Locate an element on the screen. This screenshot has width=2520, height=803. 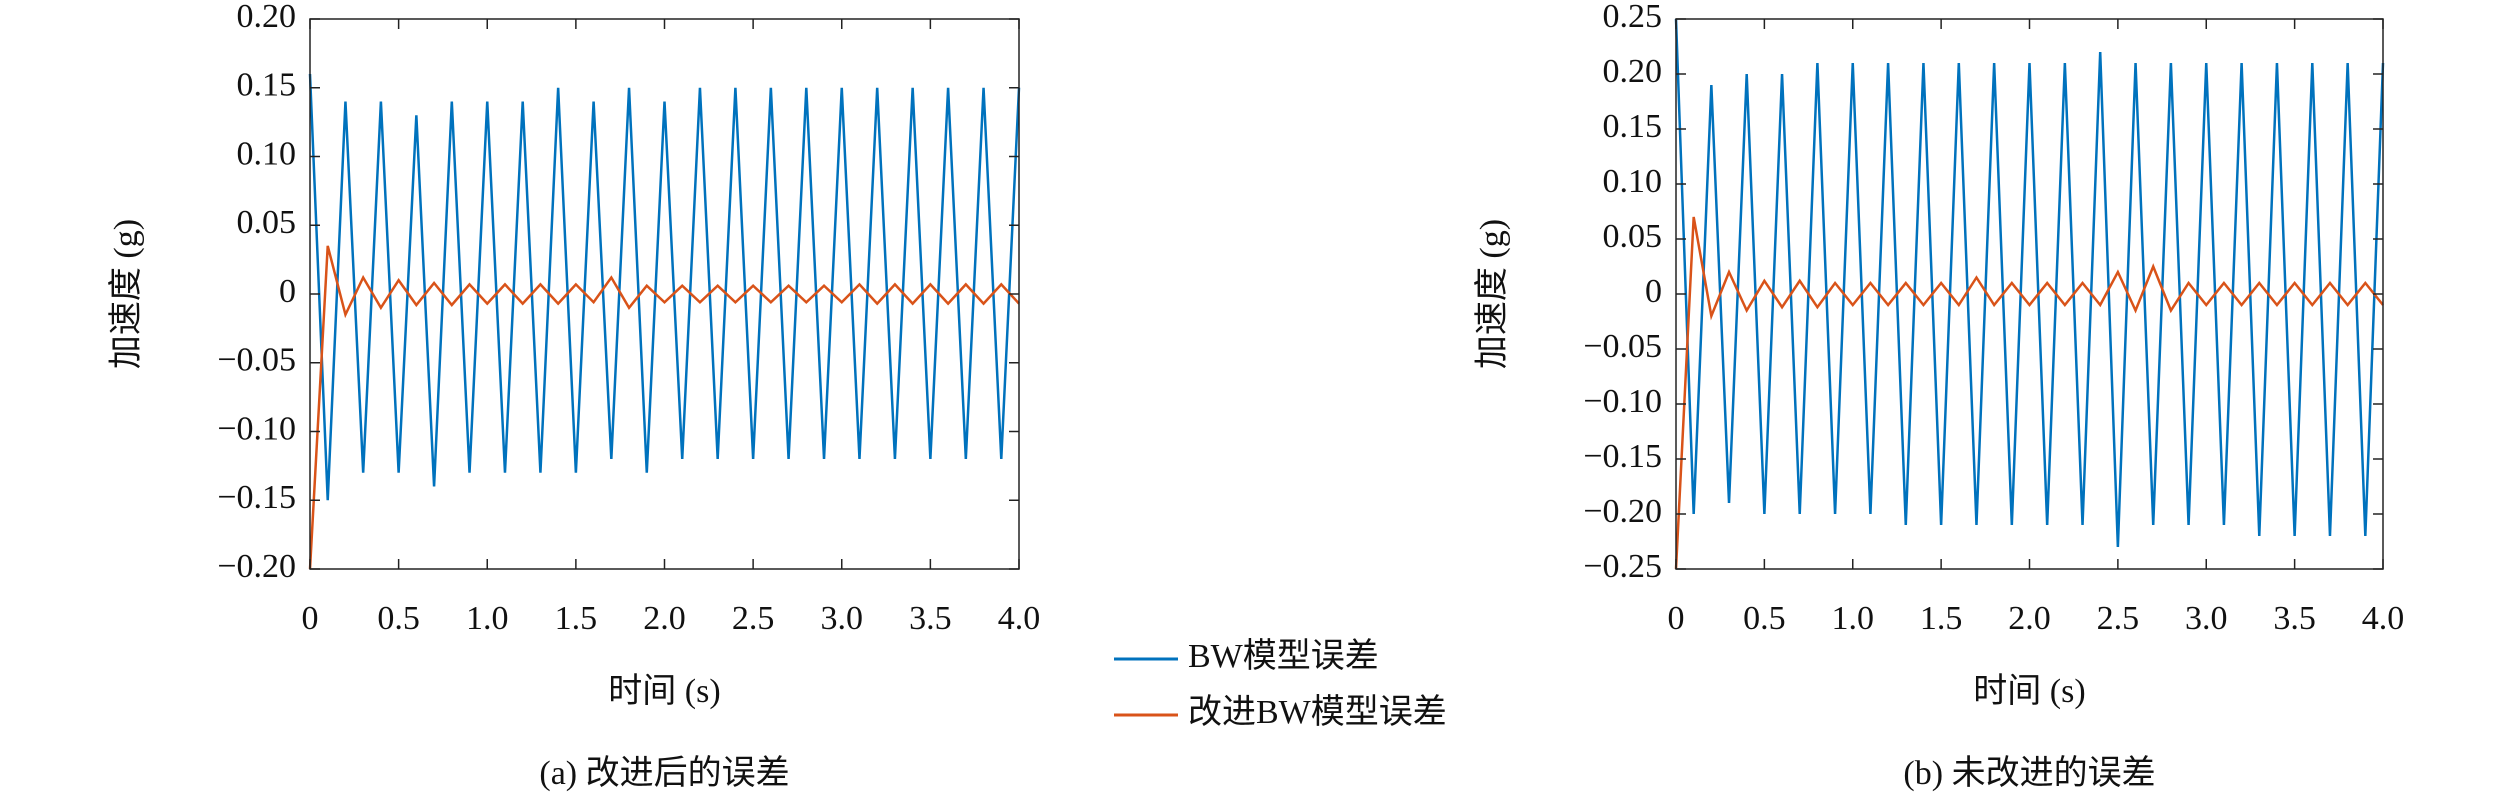
legend-label: BW模型误差 is located at coordinates (1283, 656).